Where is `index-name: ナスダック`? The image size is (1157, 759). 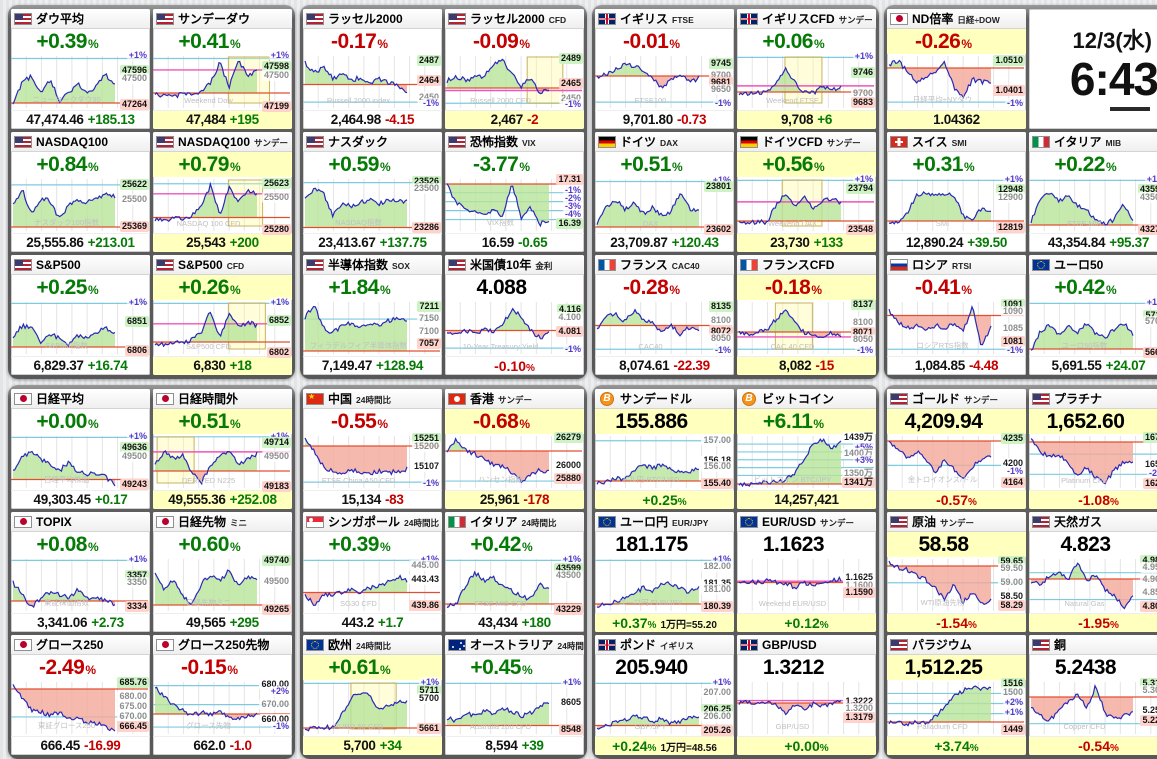 index-name: ナスダック is located at coordinates (358, 142).